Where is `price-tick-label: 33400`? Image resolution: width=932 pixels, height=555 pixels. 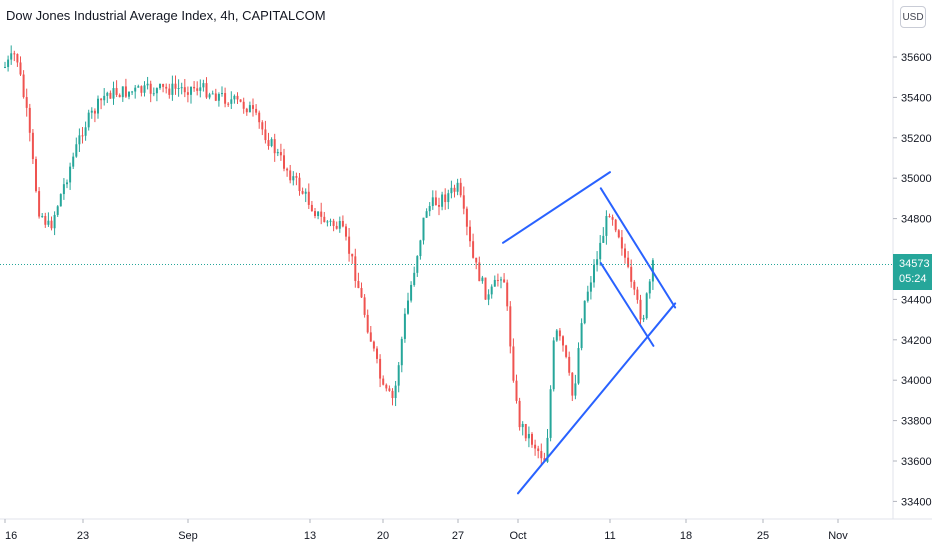 price-tick-label: 33400 is located at coordinates (916, 502).